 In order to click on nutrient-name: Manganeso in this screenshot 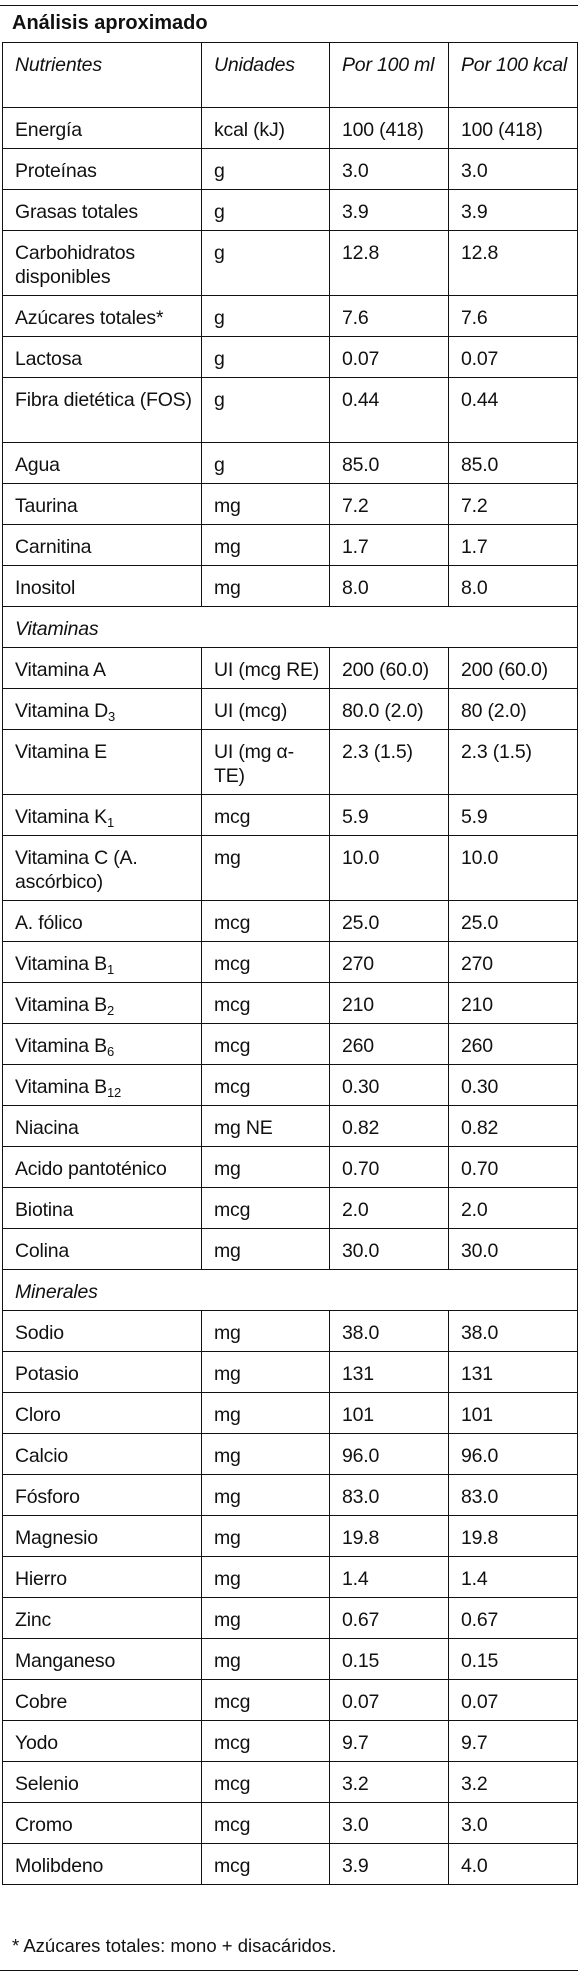, I will do `click(102, 1659)`.